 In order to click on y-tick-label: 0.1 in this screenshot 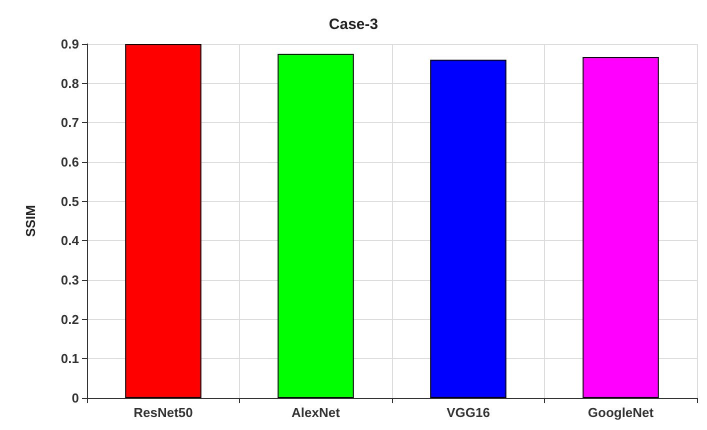, I will do `click(69, 358)`.